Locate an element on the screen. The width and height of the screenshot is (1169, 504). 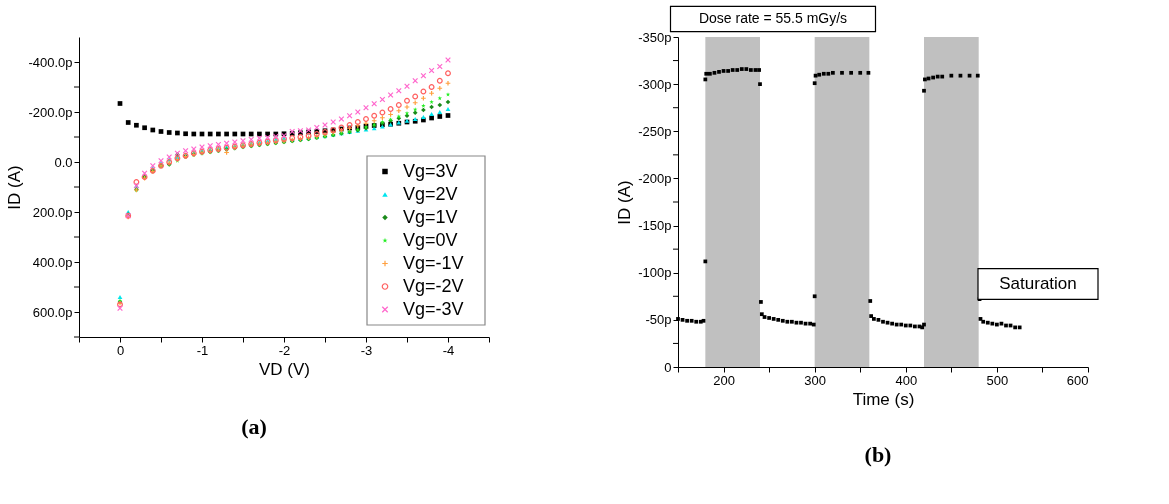
text: (b) is located at coordinates (878, 454).